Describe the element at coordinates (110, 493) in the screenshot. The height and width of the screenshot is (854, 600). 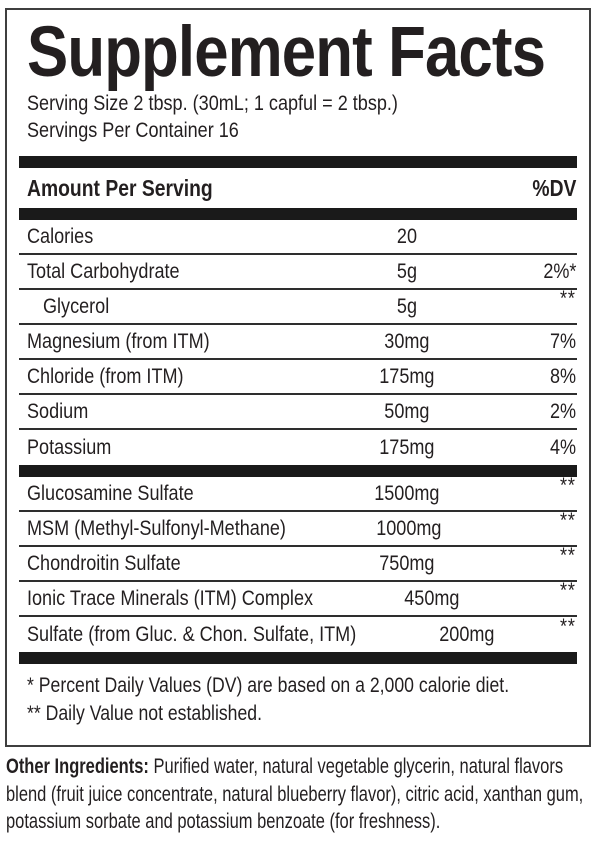
I see `nutrient-name: Glucosamine Sulfate` at that location.